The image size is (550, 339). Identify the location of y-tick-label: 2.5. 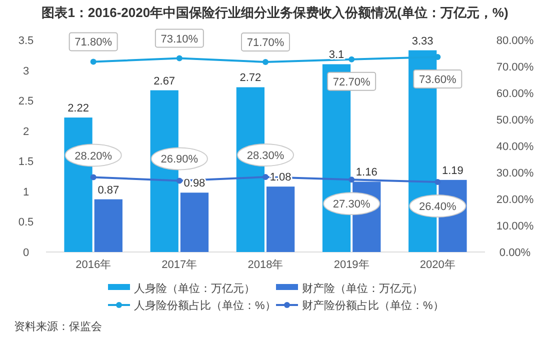
(26, 102).